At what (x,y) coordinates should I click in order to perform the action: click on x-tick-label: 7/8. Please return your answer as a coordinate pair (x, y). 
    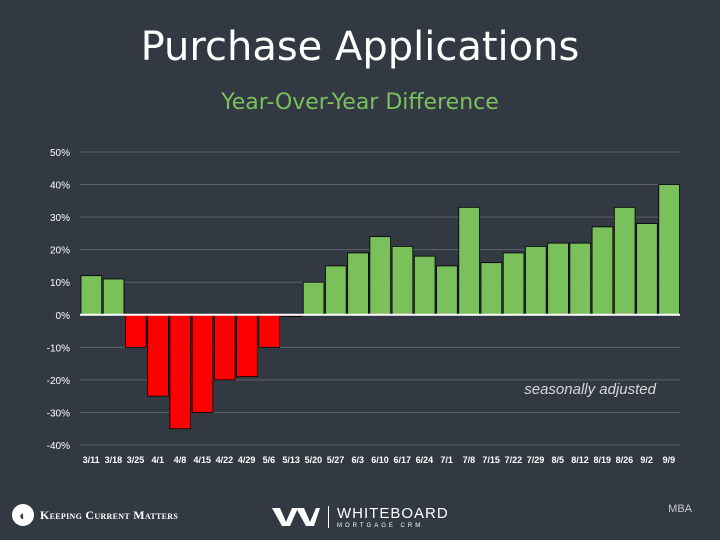
    Looking at the image, I should click on (469, 460).